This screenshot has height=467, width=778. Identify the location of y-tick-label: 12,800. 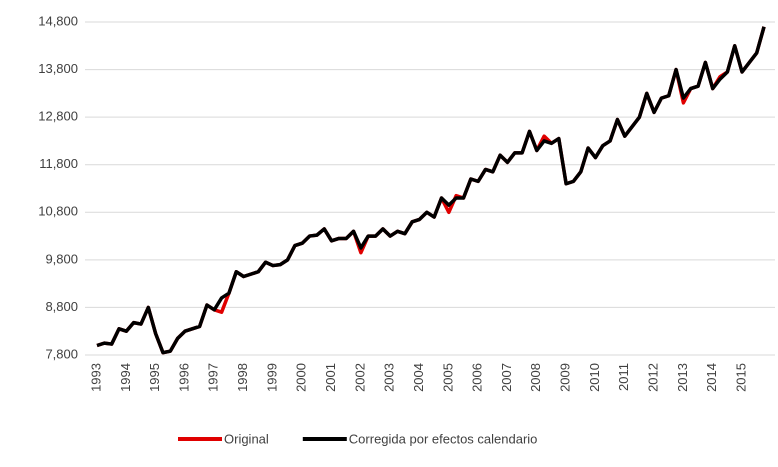
(58, 116).